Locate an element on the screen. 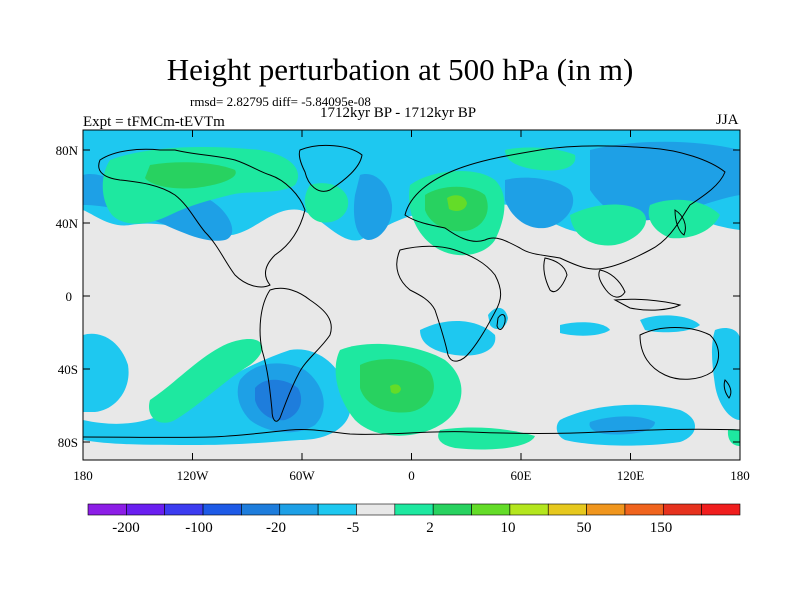  colorbar-label-2: 2 is located at coordinates (430, 528).